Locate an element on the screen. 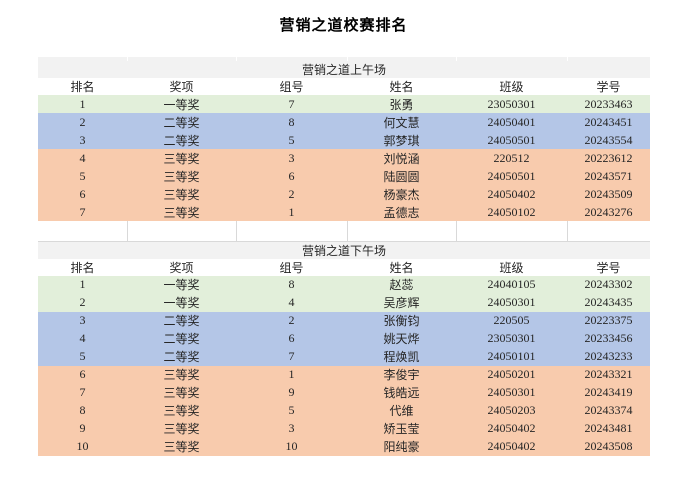 The height and width of the screenshot is (490, 687). cell-name: 阳纯豪 is located at coordinates (401, 447).